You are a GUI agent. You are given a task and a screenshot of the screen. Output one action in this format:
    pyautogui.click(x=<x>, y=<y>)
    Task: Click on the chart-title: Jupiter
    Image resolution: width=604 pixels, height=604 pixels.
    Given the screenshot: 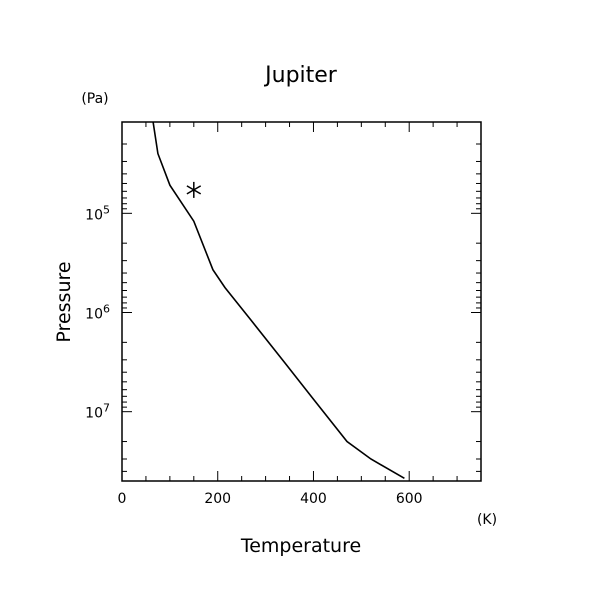 What is the action you would take?
    pyautogui.click(x=300, y=75)
    